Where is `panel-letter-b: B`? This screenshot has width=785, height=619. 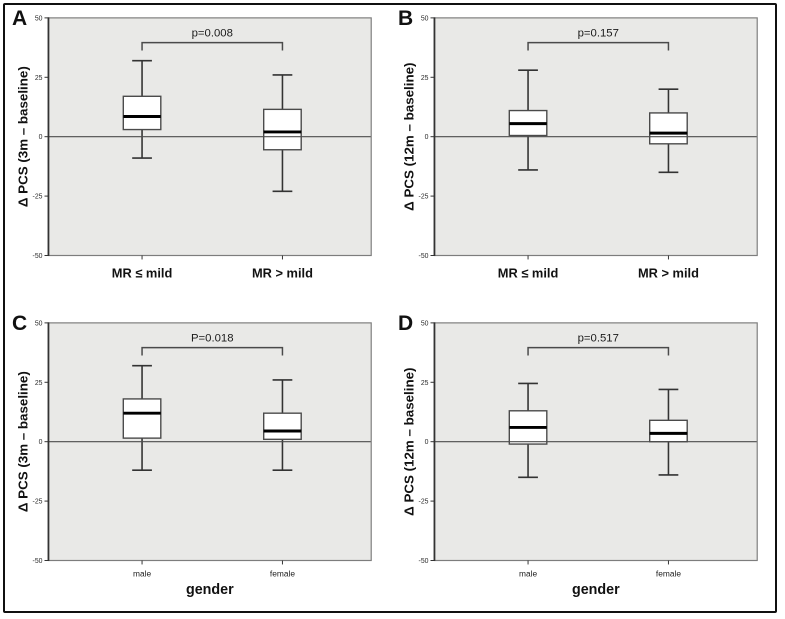 panel-letter-b: B is located at coordinates (406, 18).